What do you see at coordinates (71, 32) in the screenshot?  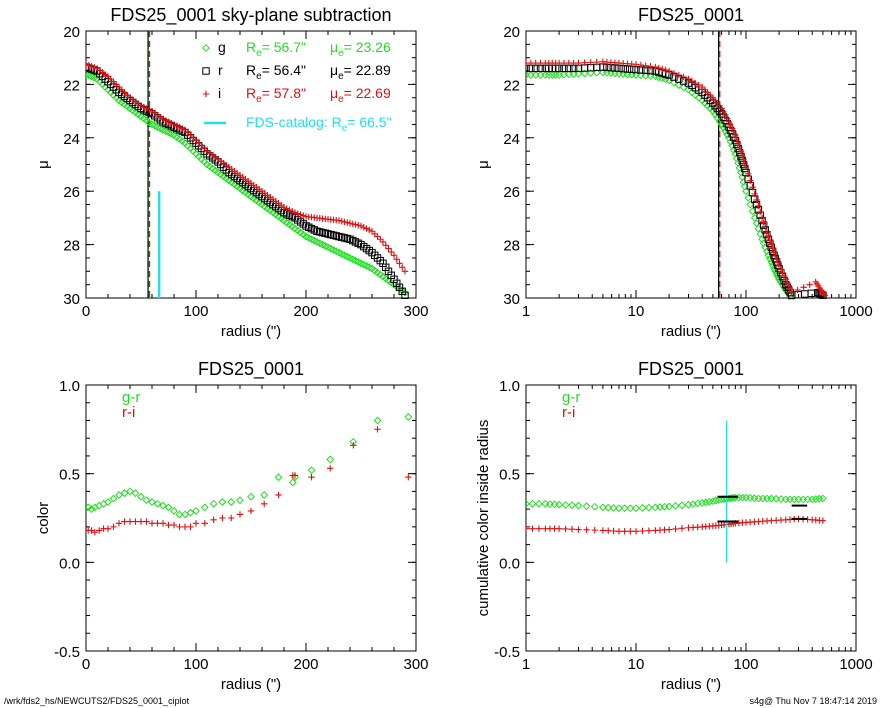 I see `y-tick-label: 20` at bounding box center [71, 32].